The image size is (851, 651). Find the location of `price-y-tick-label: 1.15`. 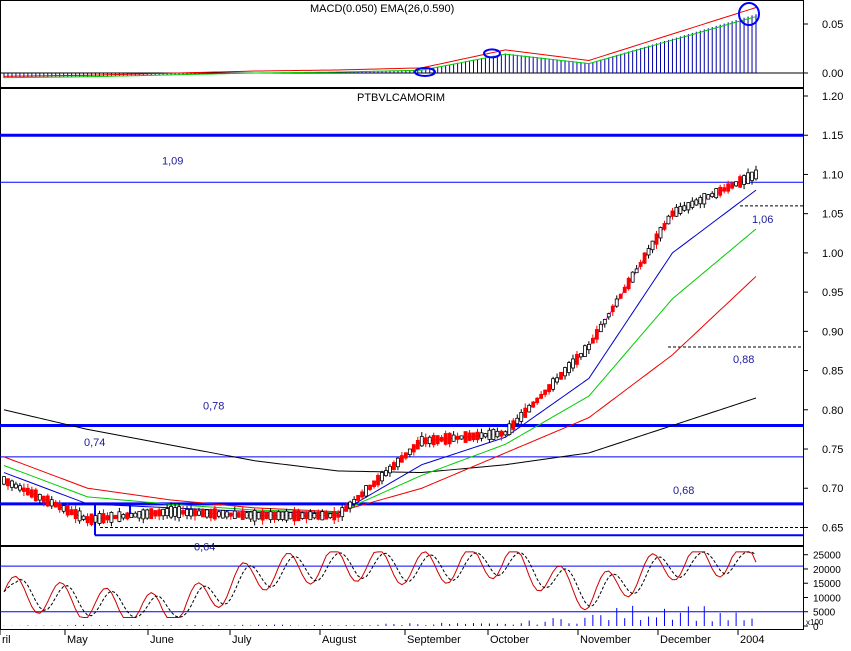

price-y-tick-label: 1.15 is located at coordinates (832, 136).